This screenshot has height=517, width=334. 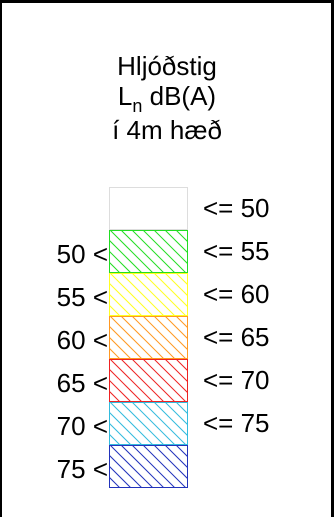 What do you see at coordinates (137, 106) in the screenshot?
I see `title-subscript: n` at bounding box center [137, 106].